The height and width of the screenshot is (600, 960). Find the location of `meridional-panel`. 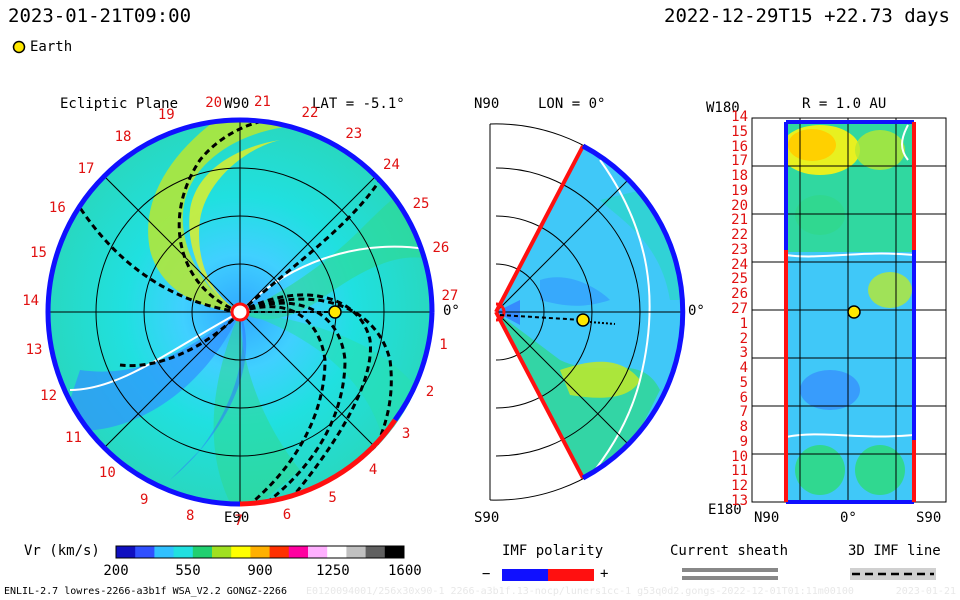

meridional-panel is located at coordinates (587, 312).